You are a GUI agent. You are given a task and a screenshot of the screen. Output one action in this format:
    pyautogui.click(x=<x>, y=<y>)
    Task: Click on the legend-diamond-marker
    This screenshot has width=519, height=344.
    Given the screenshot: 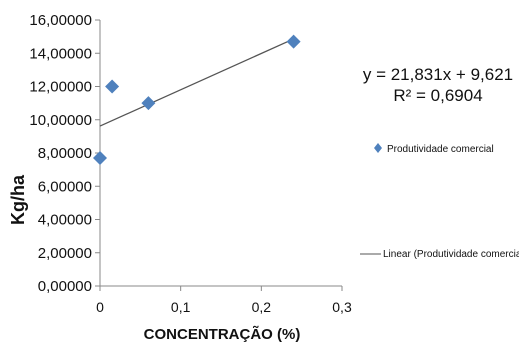 What is the action you would take?
    pyautogui.click(x=378, y=148)
    